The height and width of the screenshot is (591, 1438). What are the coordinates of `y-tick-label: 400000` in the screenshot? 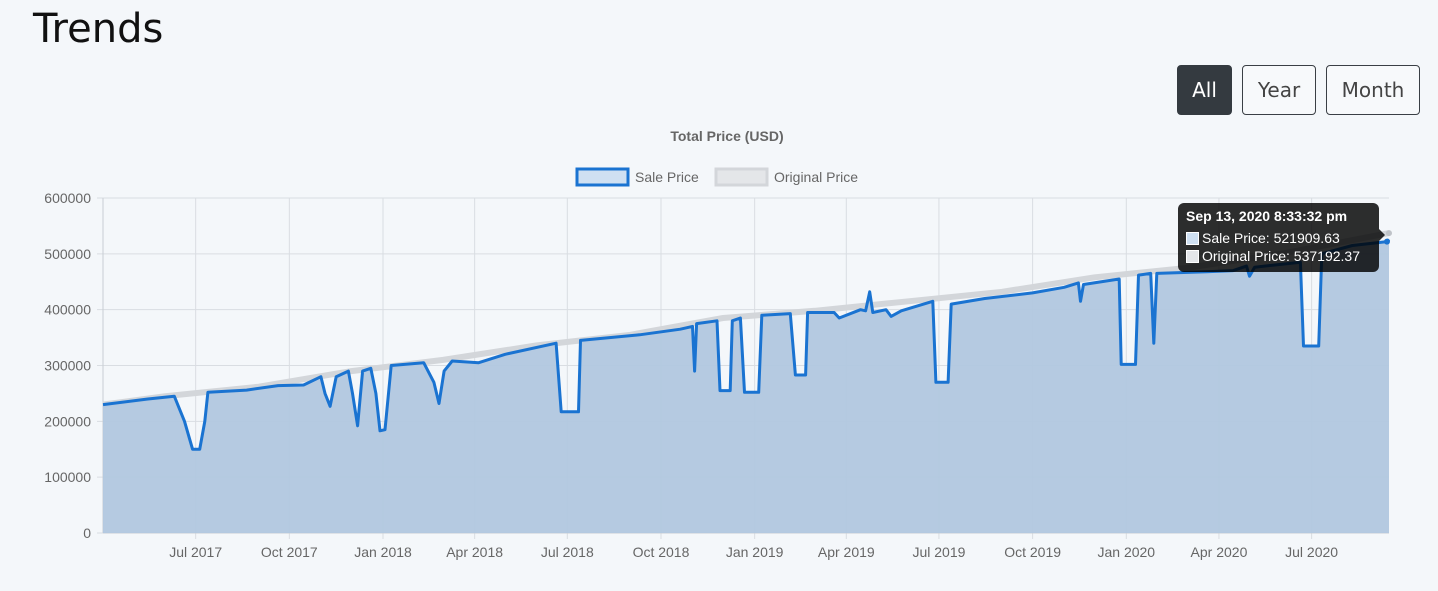 It's located at (67, 310).